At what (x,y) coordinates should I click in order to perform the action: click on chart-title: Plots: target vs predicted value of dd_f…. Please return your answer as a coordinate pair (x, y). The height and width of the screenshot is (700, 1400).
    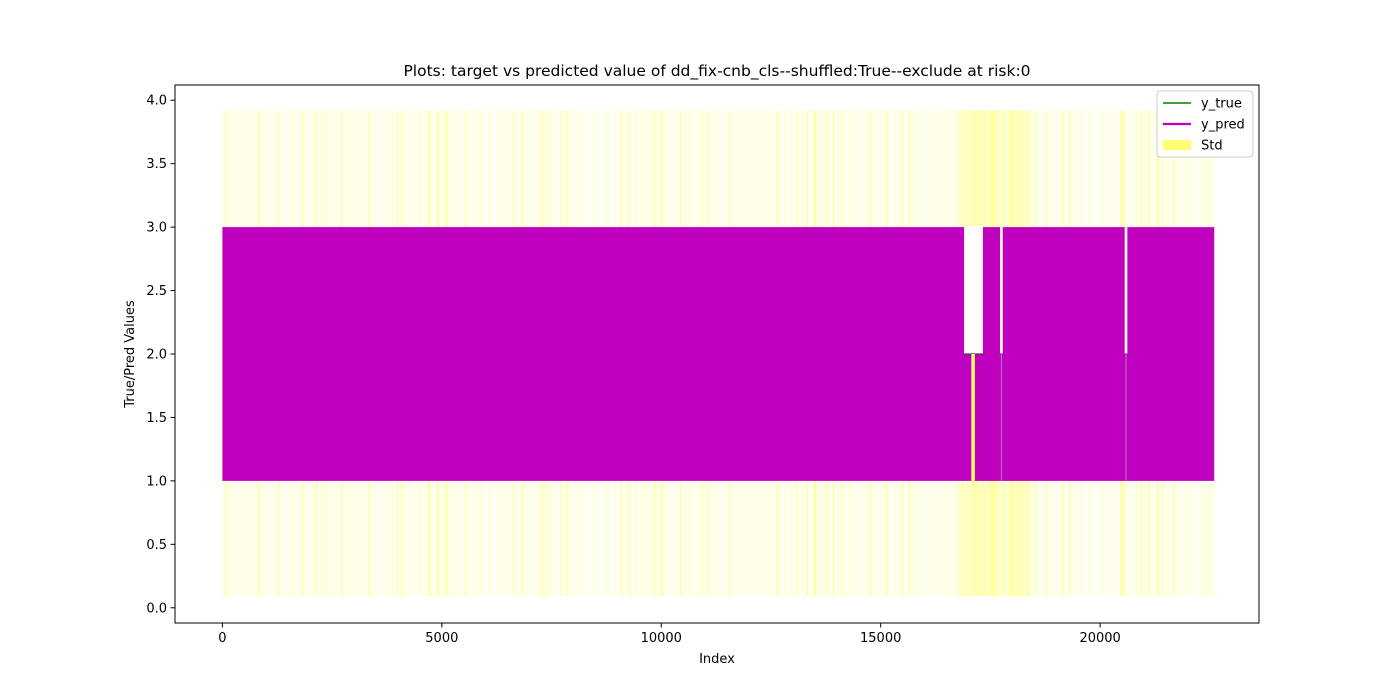
    Looking at the image, I should click on (716, 71).